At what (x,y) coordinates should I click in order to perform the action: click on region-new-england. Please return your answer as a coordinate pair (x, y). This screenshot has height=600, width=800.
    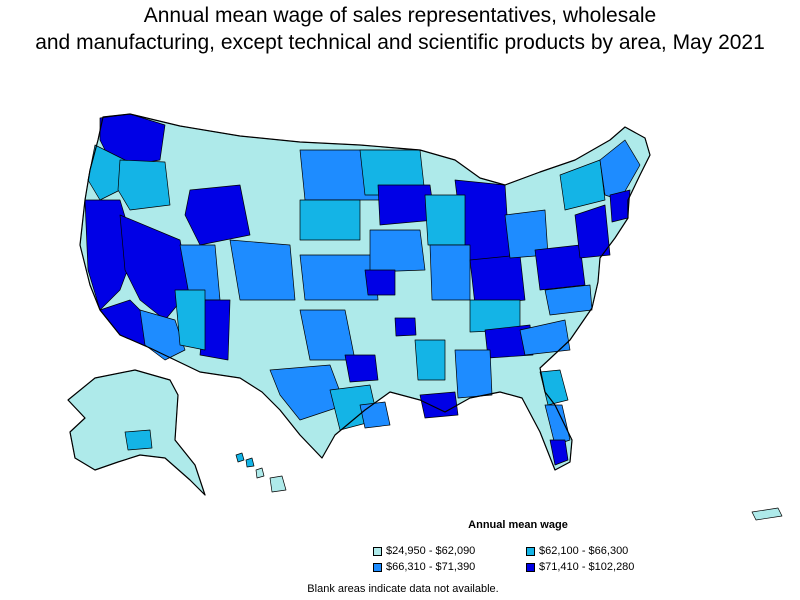
    Looking at the image, I should click on (620, 170).